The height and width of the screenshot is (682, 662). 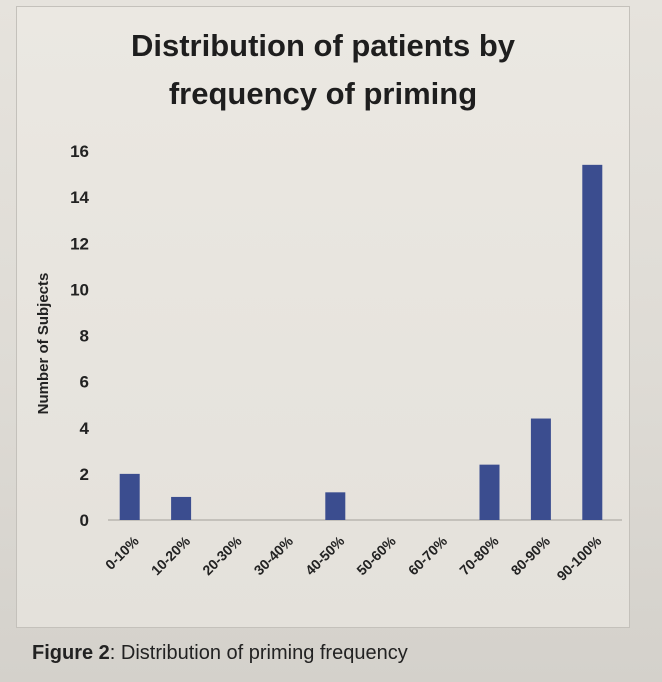 I want to click on x-tick-label: 80-90%, so click(x=531, y=555).